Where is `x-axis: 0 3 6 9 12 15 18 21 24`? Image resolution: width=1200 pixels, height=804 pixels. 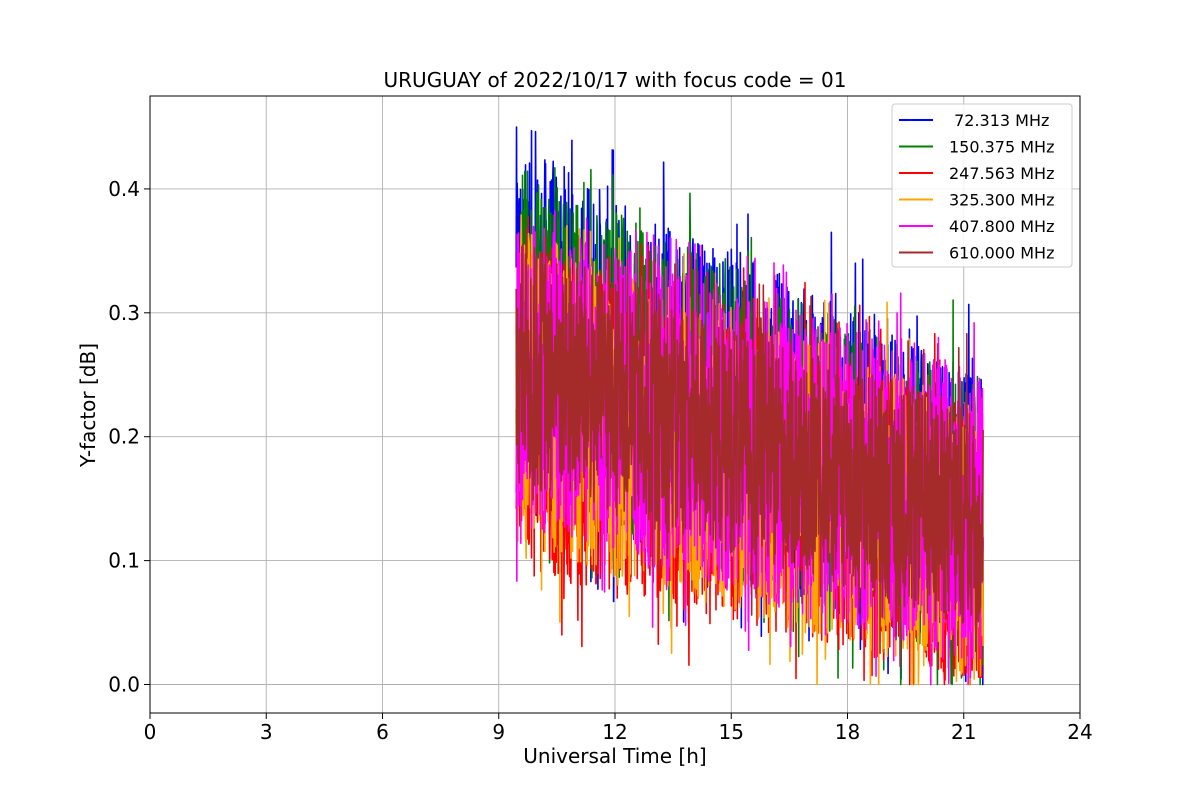 x-axis: 0 3 6 9 12 15 18 21 24 is located at coordinates (618, 728).